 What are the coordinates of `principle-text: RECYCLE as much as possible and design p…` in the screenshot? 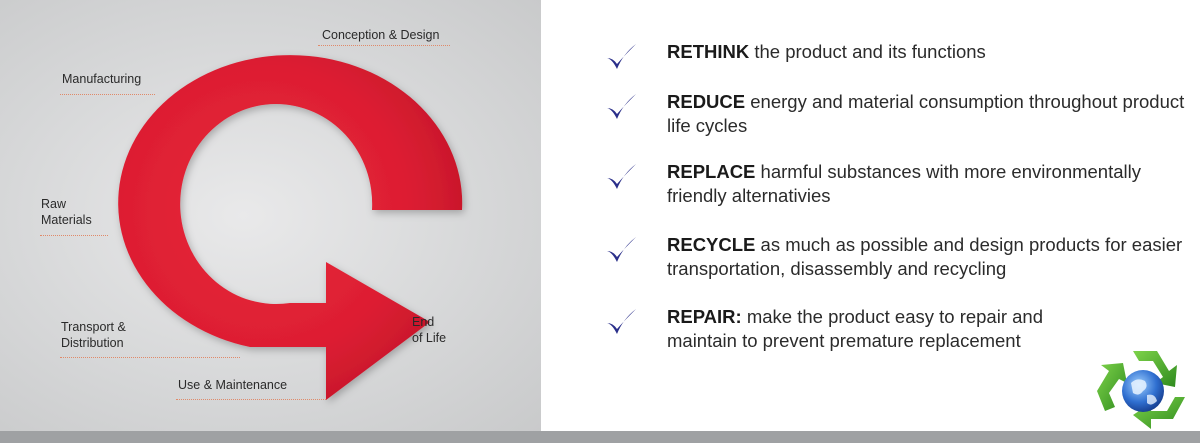 It's located at (927, 257).